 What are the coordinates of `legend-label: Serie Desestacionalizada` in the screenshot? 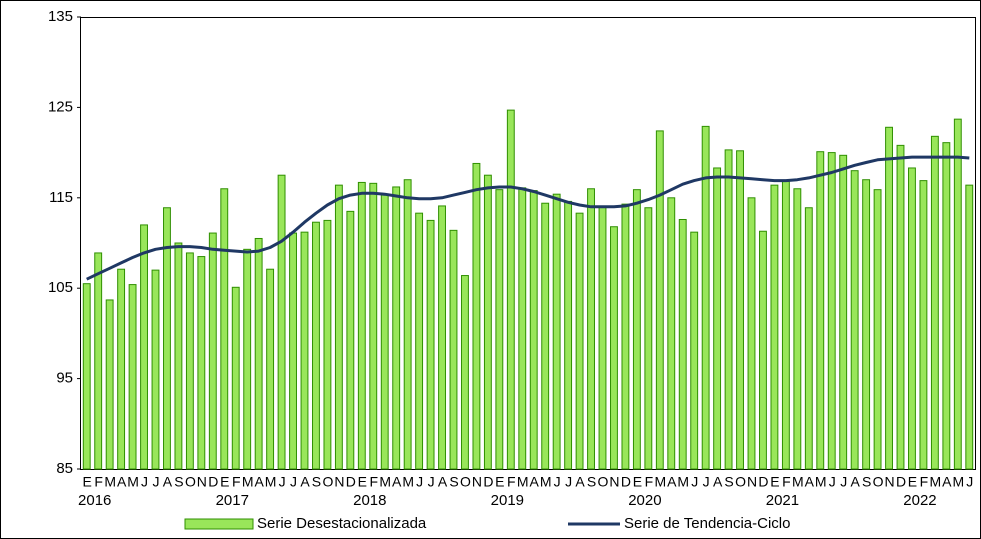 It's located at (342, 523).